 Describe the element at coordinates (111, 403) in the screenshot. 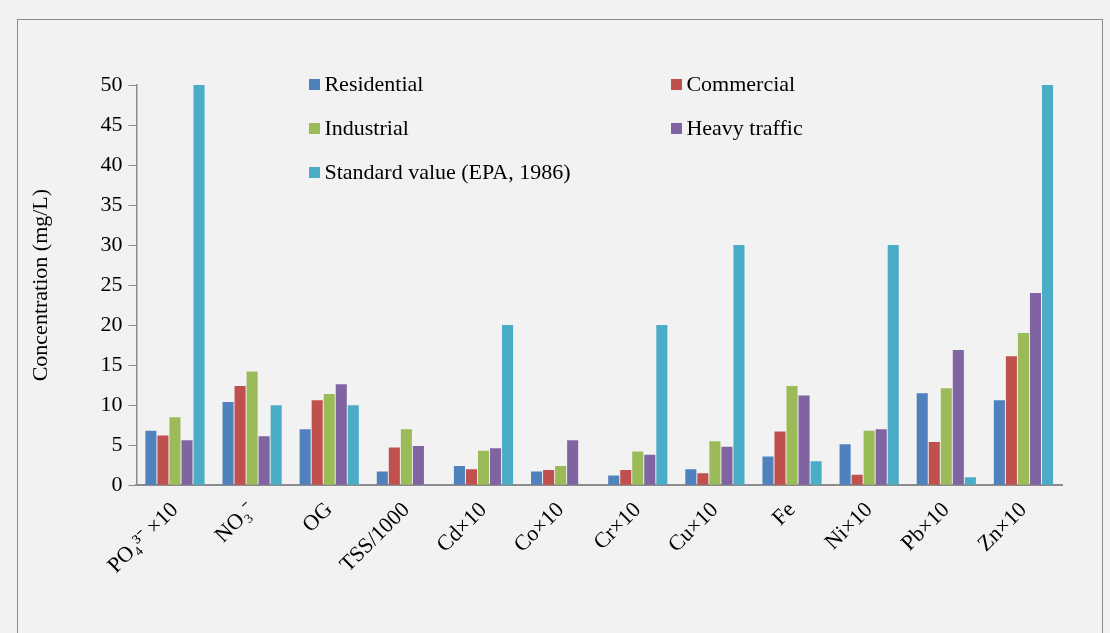

I see `y-tick-label: 10` at that location.